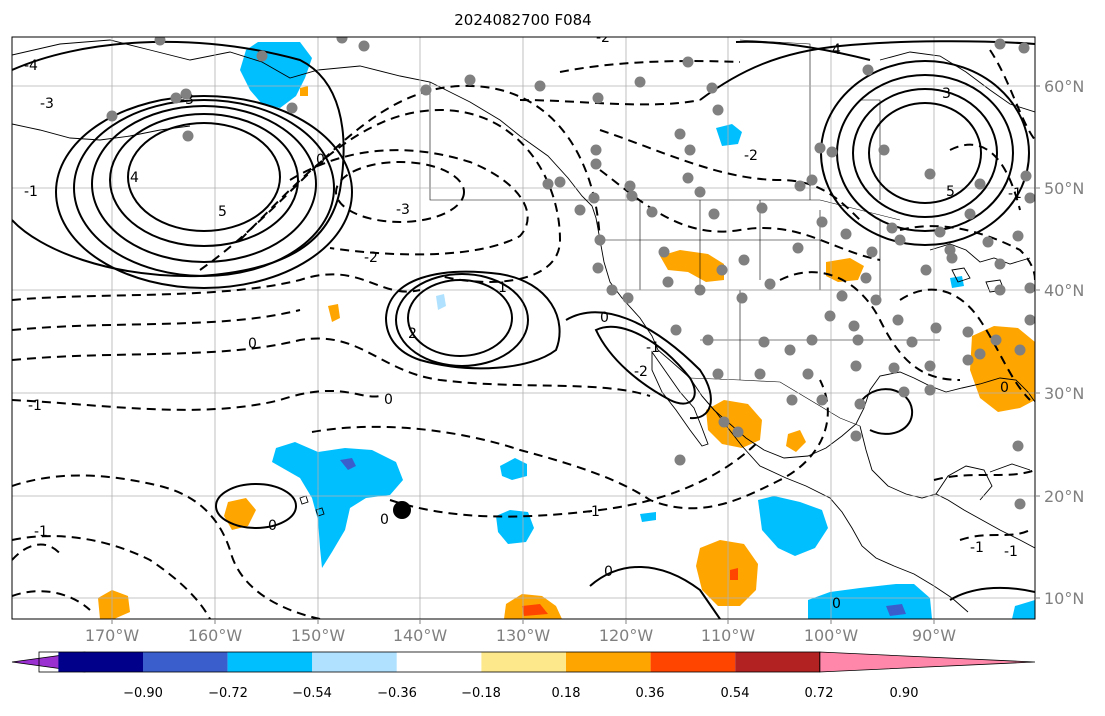 This screenshot has width=1105, height=716. I want to click on lat-label: 30°N, so click(1064, 393).